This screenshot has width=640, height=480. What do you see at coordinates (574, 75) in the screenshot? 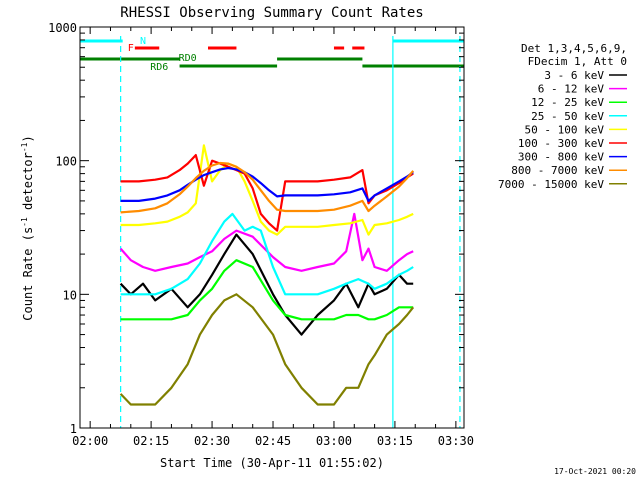
I see `legend-label: 3 - 6 keV` at bounding box center [574, 75].